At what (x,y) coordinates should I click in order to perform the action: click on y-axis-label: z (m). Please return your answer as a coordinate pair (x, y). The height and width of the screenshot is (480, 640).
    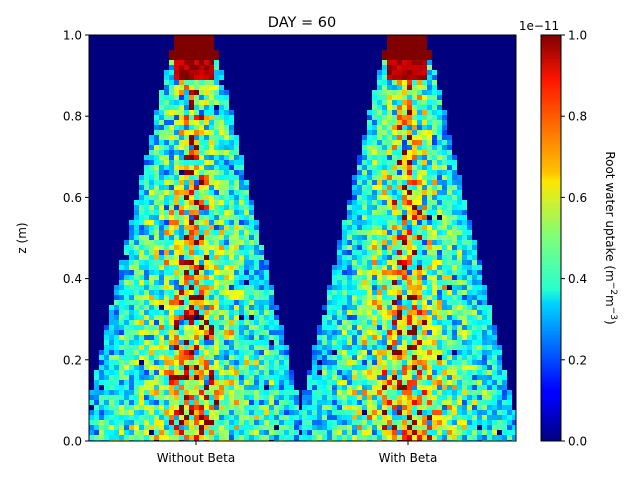
    Looking at the image, I should click on (22, 237).